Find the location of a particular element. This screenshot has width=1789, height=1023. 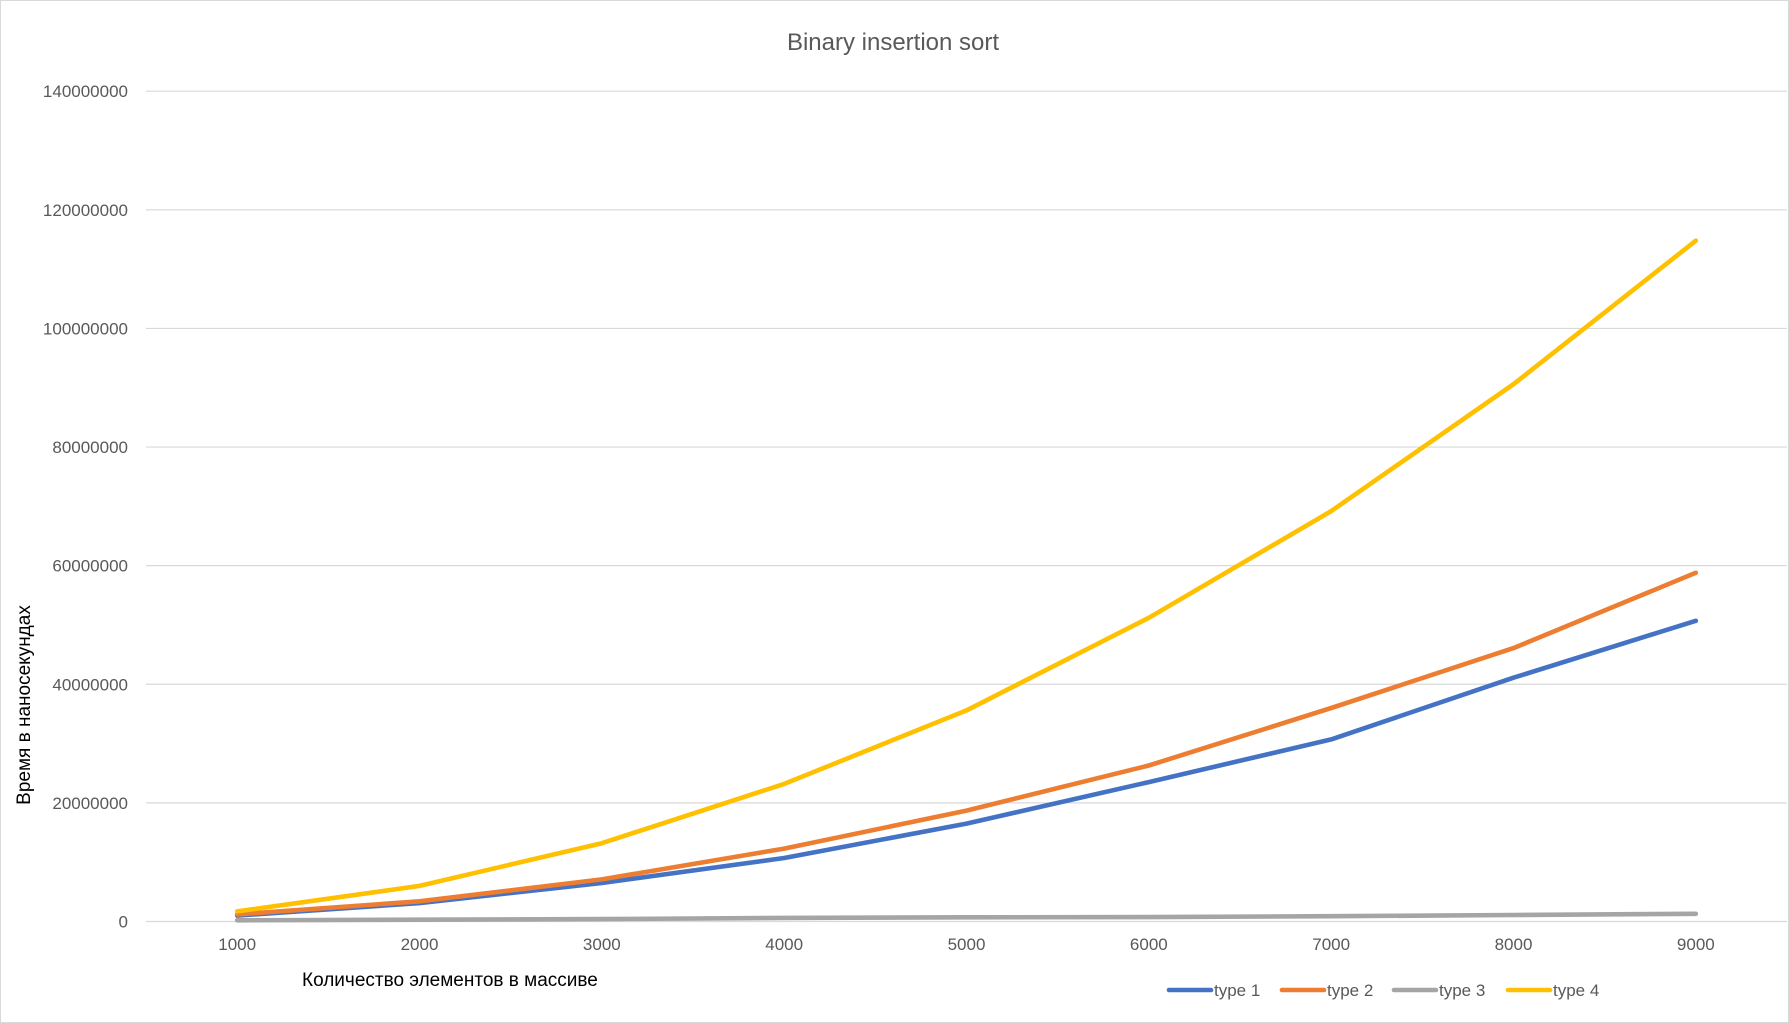

y-tick-label: 20000000 is located at coordinates (90, 803).